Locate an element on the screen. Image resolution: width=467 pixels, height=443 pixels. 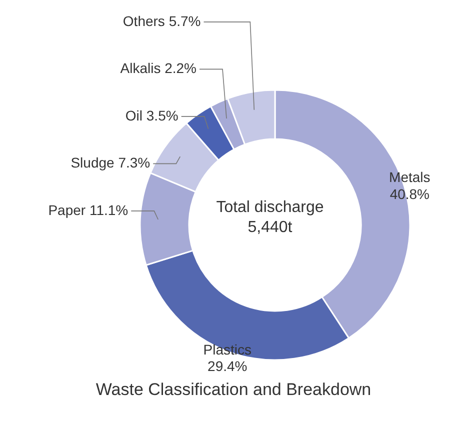
data-label: 29.4% is located at coordinates (228, 366).